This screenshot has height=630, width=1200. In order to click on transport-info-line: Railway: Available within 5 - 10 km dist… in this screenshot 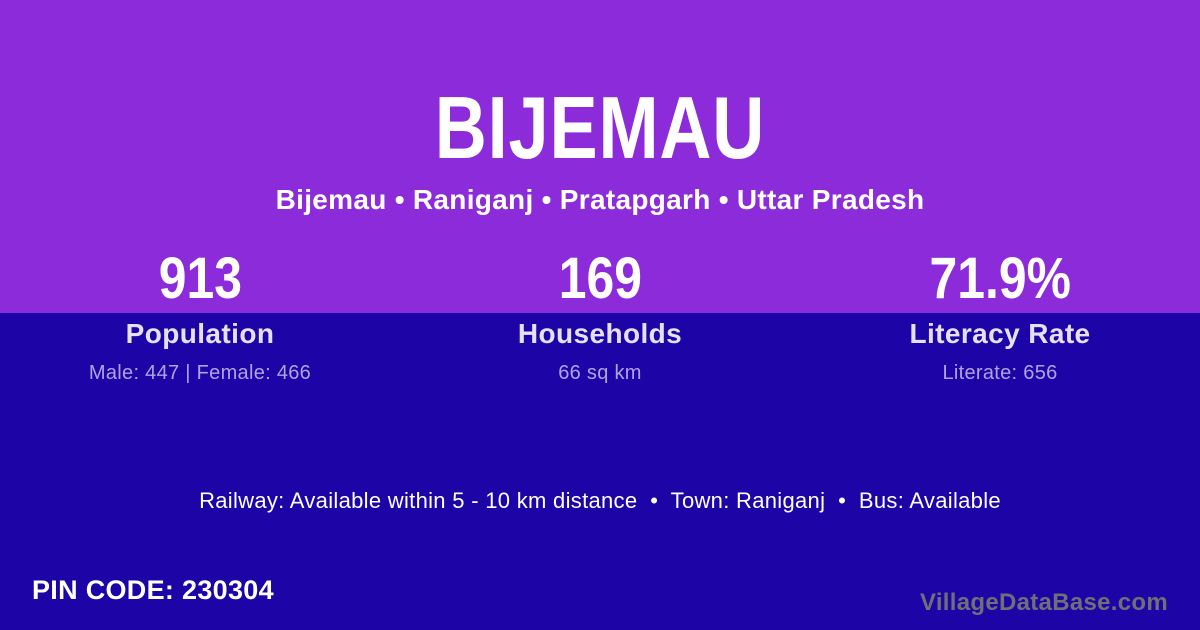, I will do `click(600, 500)`.